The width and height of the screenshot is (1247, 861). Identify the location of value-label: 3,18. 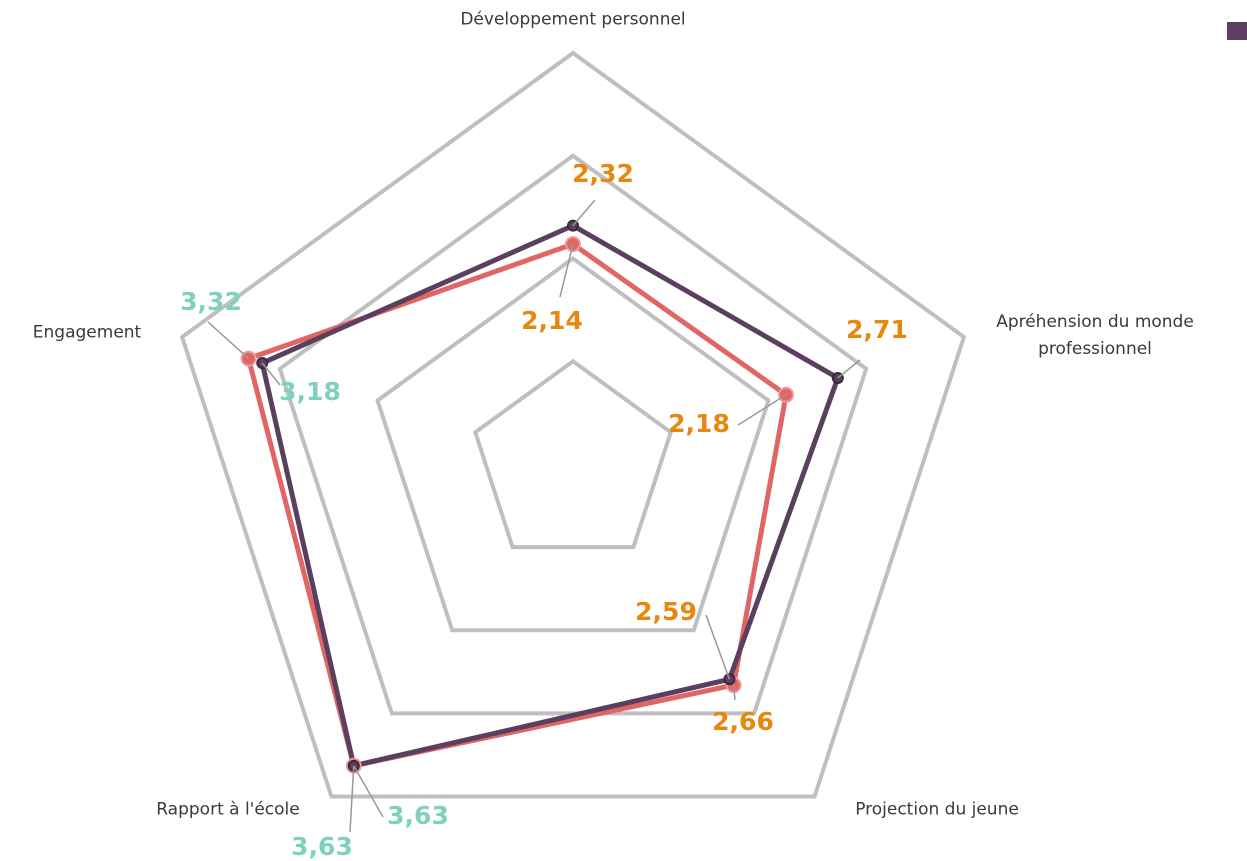
(310, 391).